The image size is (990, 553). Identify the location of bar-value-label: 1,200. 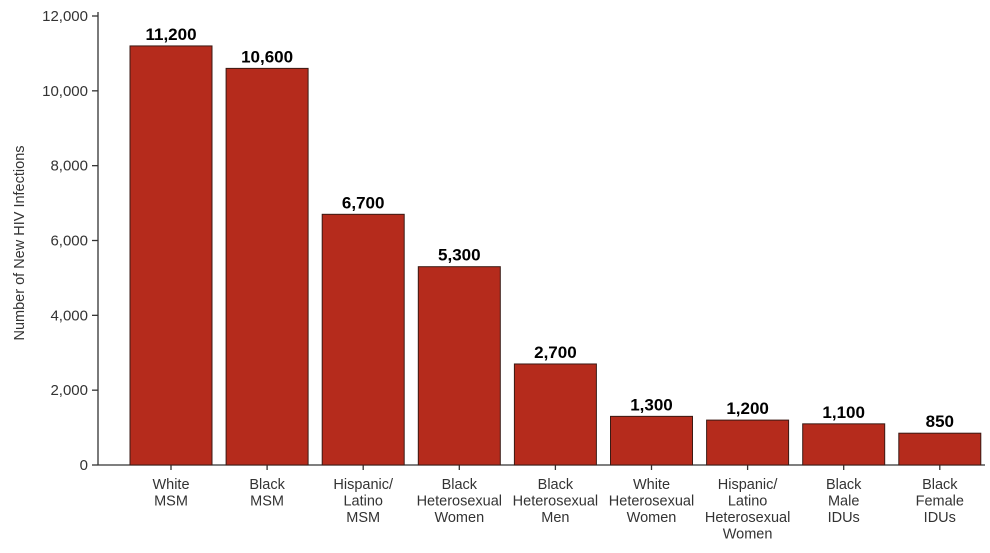
(747, 408).